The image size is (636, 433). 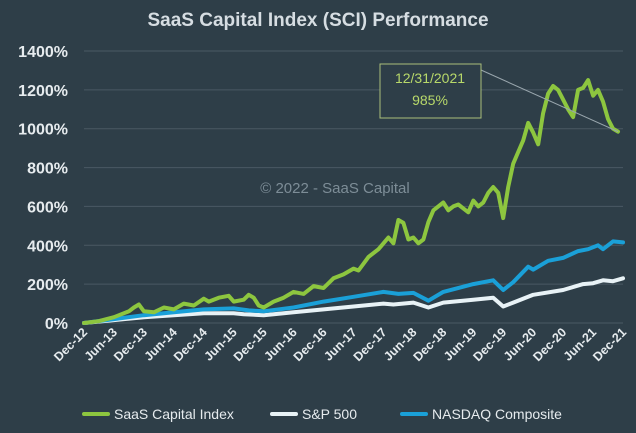 I want to click on y-tick-label: 600%, so click(x=47, y=207).